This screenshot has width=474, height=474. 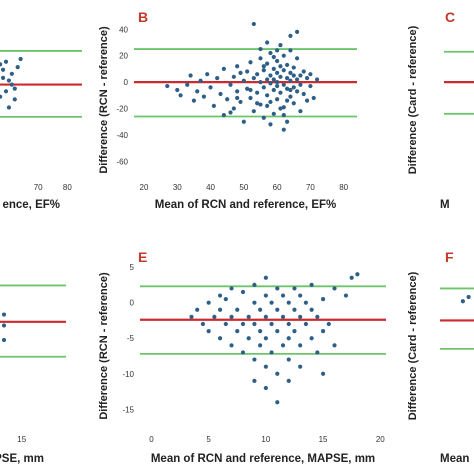 What do you see at coordinates (132, 267) in the screenshot?
I see `y-tick-label: 5` at bounding box center [132, 267].